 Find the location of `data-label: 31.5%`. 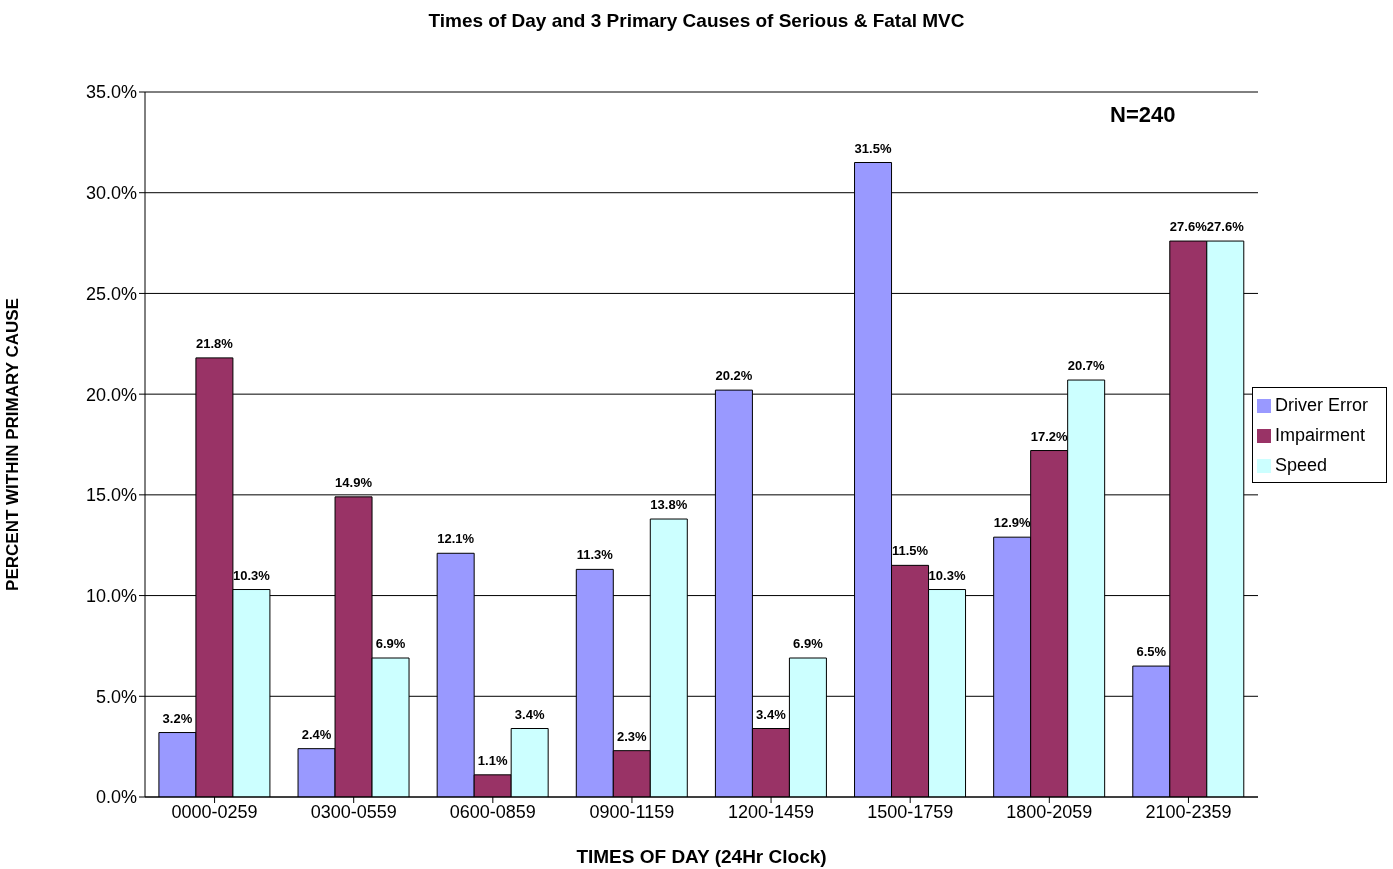

data-label: 31.5% is located at coordinates (873, 148).